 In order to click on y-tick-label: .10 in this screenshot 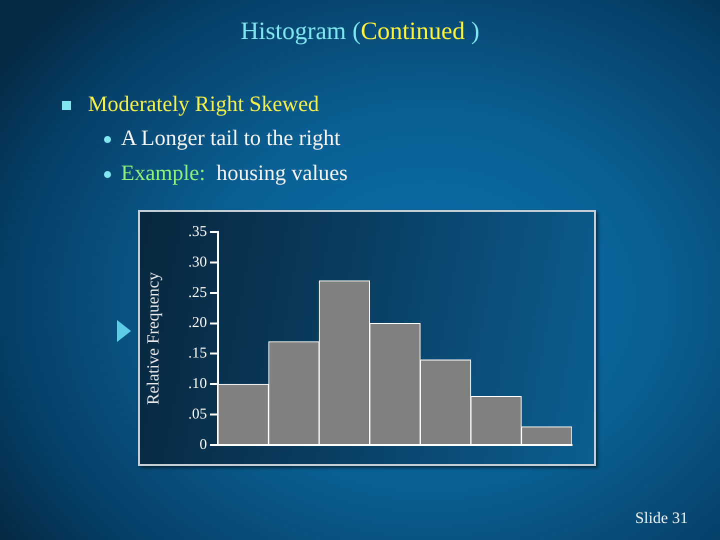, I will do `click(197, 384)`.